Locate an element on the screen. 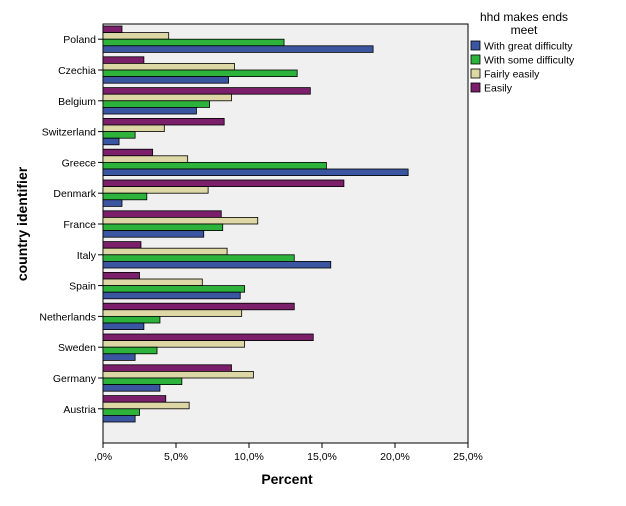 Image resolution: width=626 pixels, height=506 pixels. x-tick-label: 25,0% is located at coordinates (468, 457).